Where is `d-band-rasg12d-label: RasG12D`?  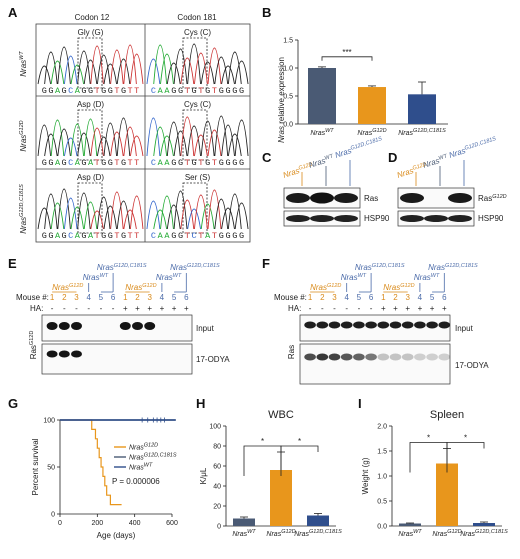
d-band-rasg12d-label: RasG12D is located at coordinates (492, 198).